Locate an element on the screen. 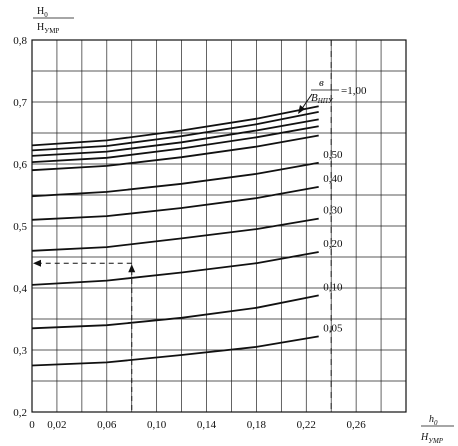 The image size is (458, 446). x-title-den: HУМР is located at coordinates (432, 438).